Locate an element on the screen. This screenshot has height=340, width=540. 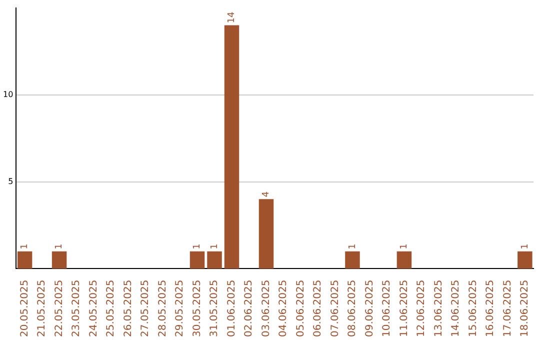
x-tick-label: 06.06.2025 is located at coordinates (318, 309).